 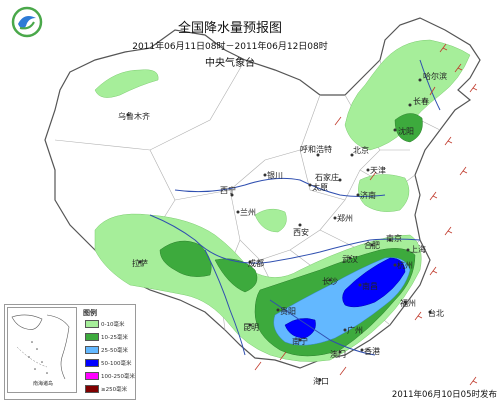 I want to click on city-shijiazhuang: 石家庄, so click(x=327, y=177).